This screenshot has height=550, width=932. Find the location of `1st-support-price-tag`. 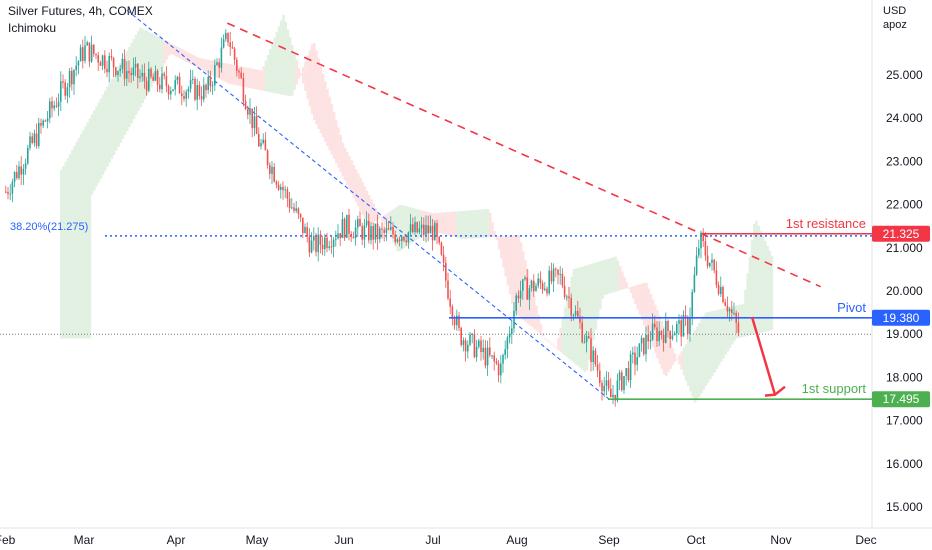

1st-support-price-tag is located at coordinates (901, 399).